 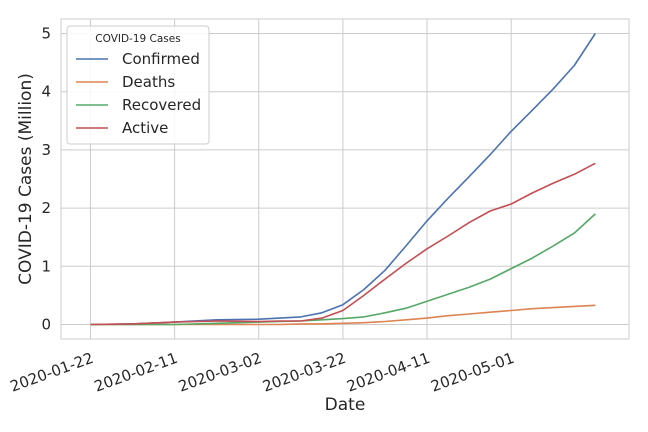 What do you see at coordinates (343, 315) in the screenshot?
I see `series-line-deaths` at bounding box center [343, 315].